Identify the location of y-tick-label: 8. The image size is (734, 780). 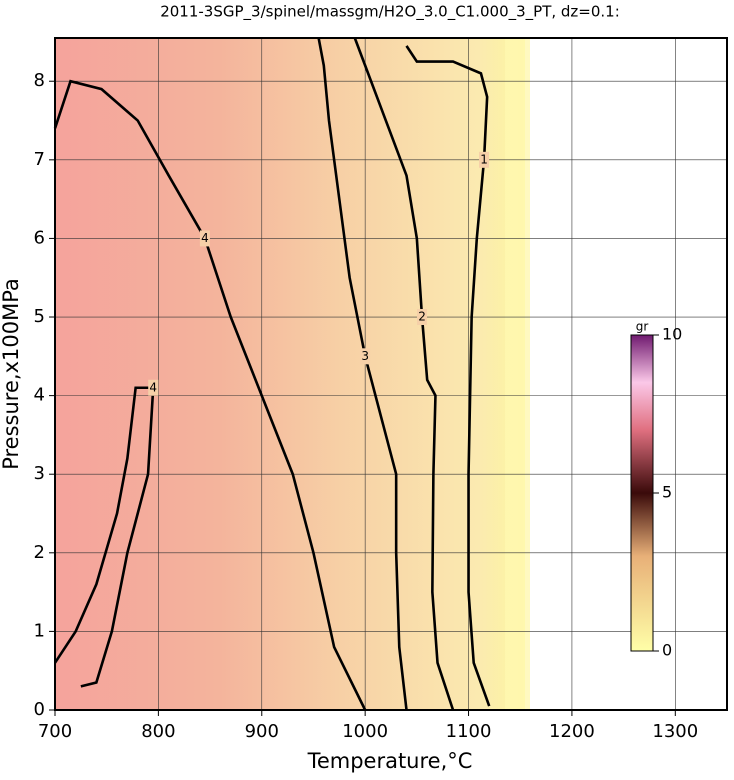
(39, 80).